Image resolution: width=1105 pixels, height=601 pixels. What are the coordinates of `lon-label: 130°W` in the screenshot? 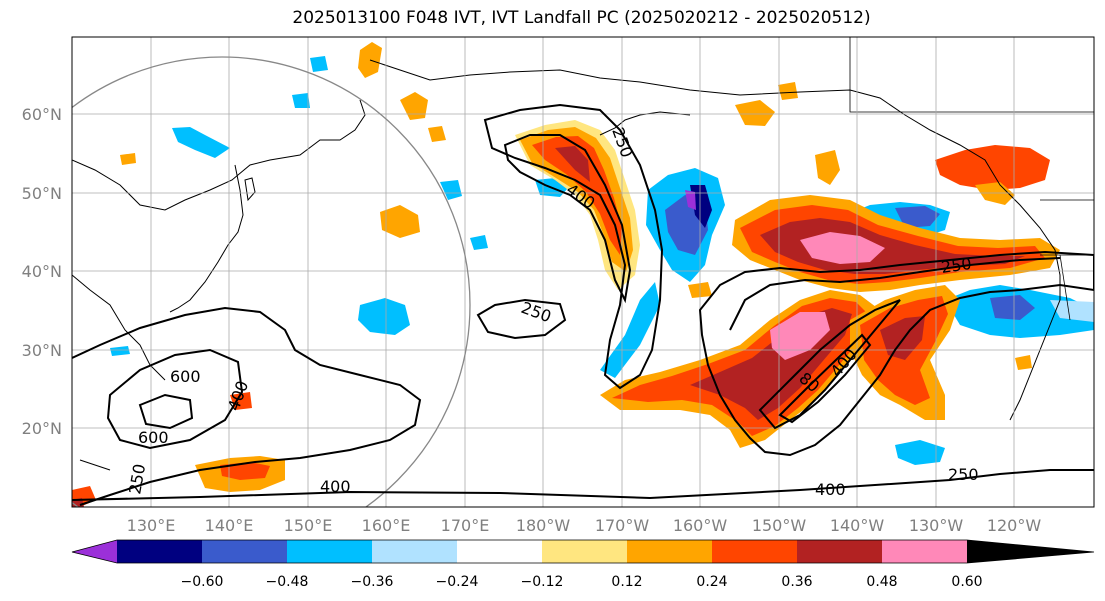 It's located at (936, 525).